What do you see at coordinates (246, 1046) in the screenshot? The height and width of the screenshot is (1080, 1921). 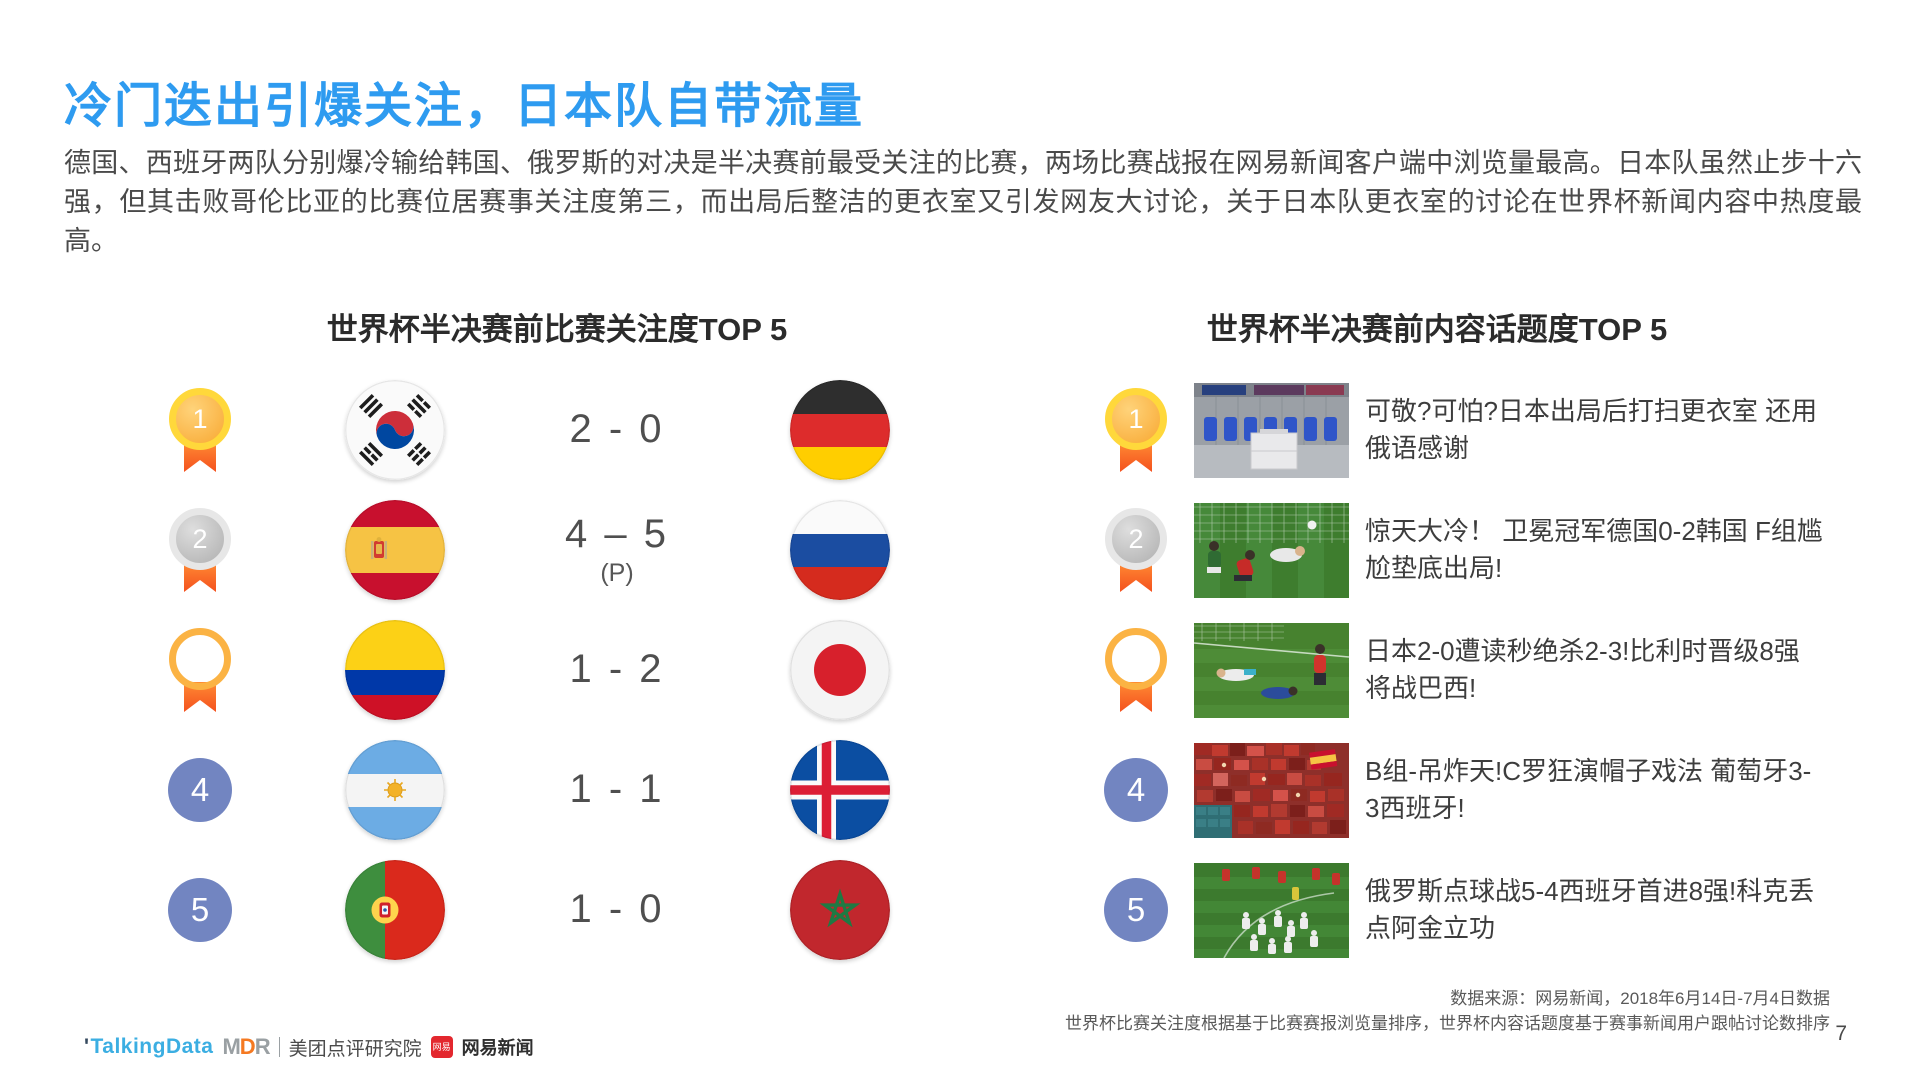 I see `mdr-logo: MDR` at bounding box center [246, 1046].